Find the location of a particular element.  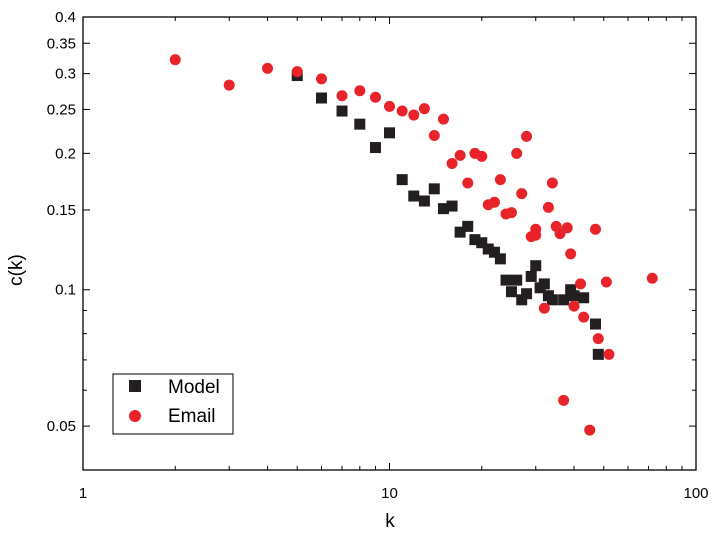

legend-label-model: Model is located at coordinates (194, 387).